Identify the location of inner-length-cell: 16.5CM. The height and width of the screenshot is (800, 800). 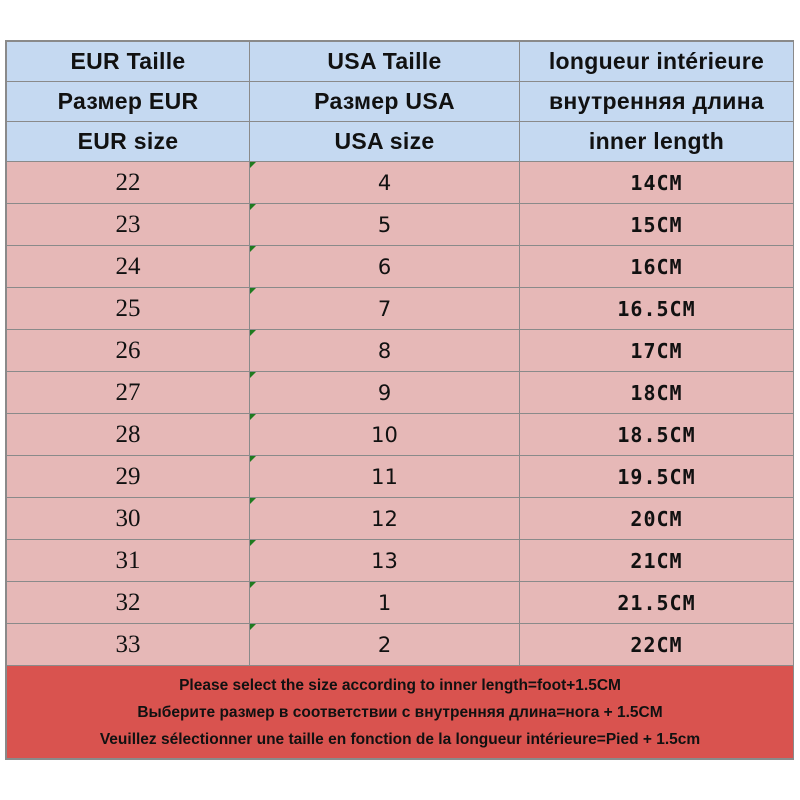
(656, 308).